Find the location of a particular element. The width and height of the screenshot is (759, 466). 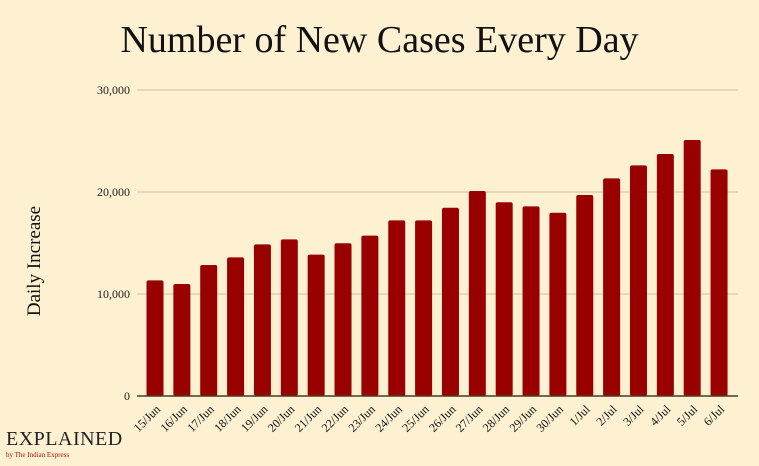

x-tick-label: 23/Jun is located at coordinates (361, 418).